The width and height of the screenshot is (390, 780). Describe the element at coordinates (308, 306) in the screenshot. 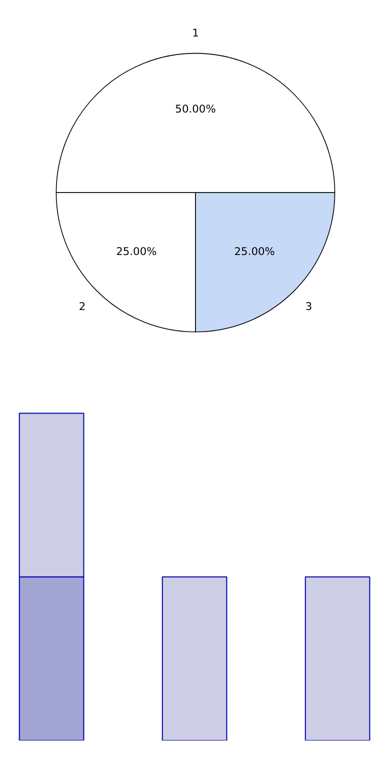

I see `slice-label: 3` at that location.